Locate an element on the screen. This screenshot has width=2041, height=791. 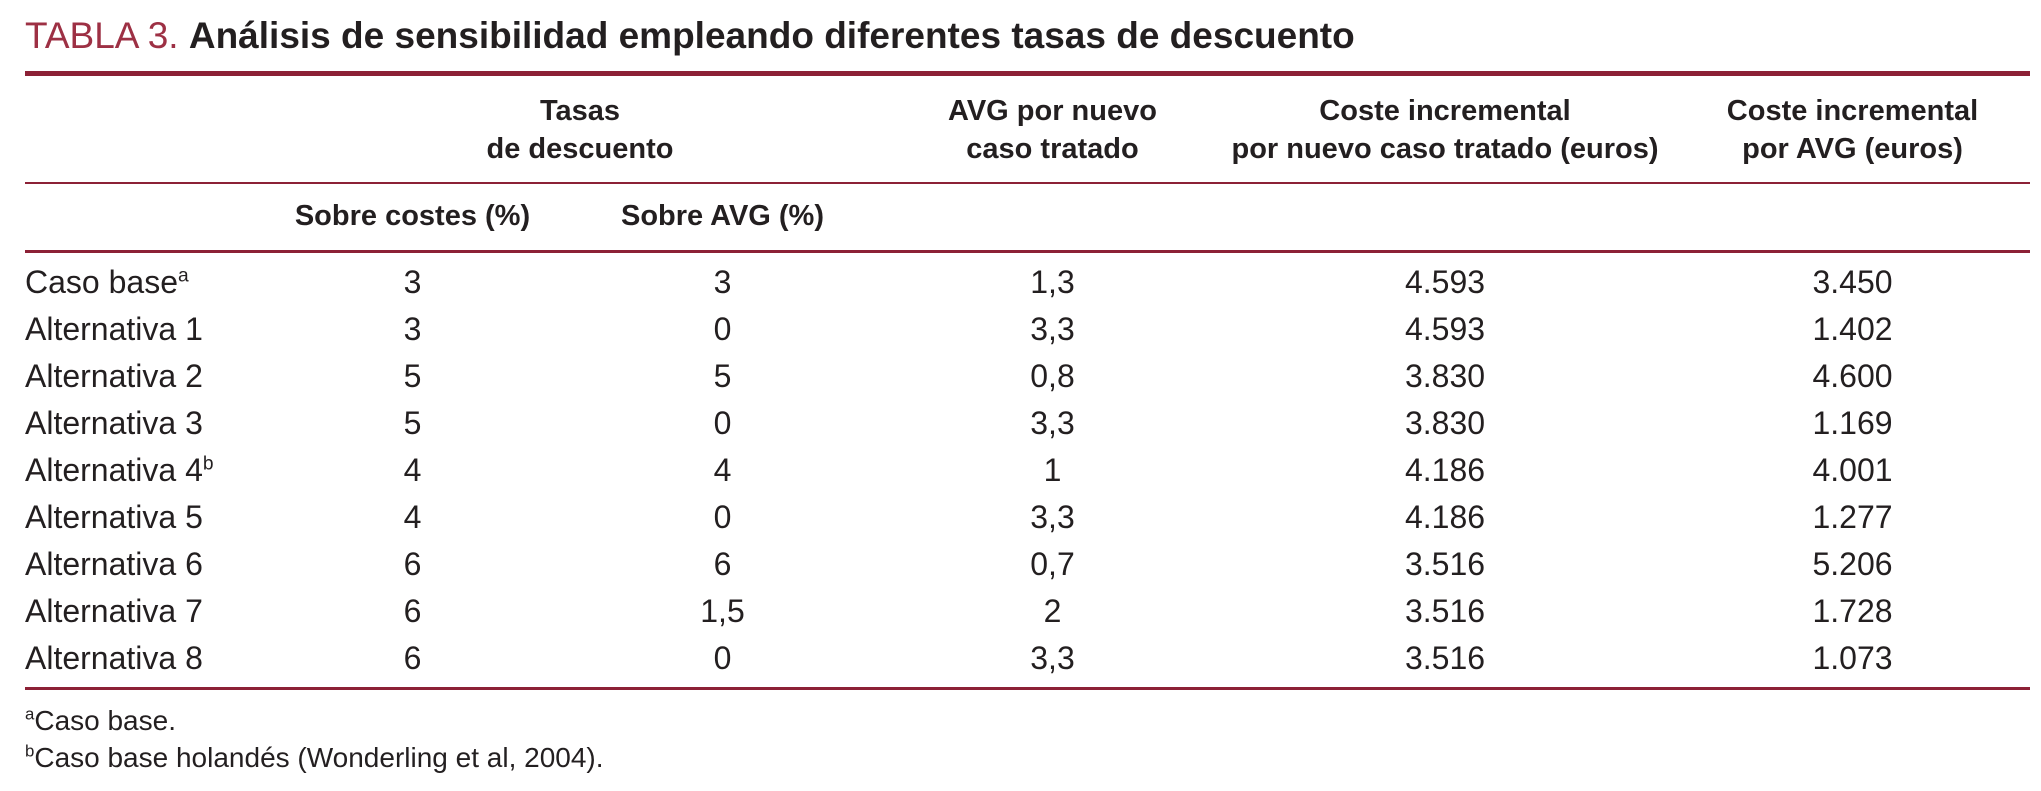
header-coste-avg: Coste incremental por AVG (euros) is located at coordinates (1852, 130).